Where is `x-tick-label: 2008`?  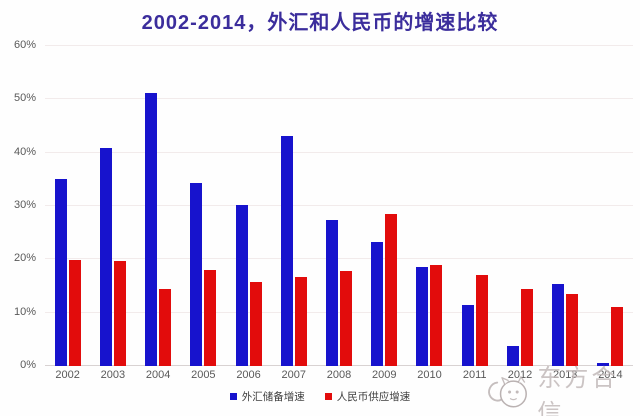
x-tick-label: 2008 is located at coordinates (339, 375).